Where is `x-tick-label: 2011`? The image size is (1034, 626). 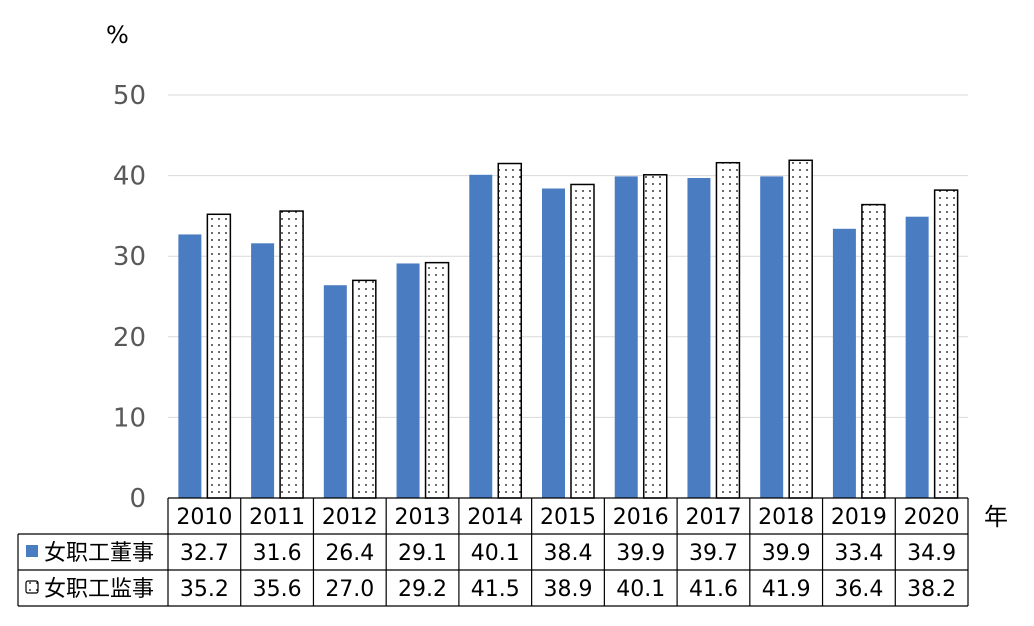 x-tick-label: 2011 is located at coordinates (277, 517).